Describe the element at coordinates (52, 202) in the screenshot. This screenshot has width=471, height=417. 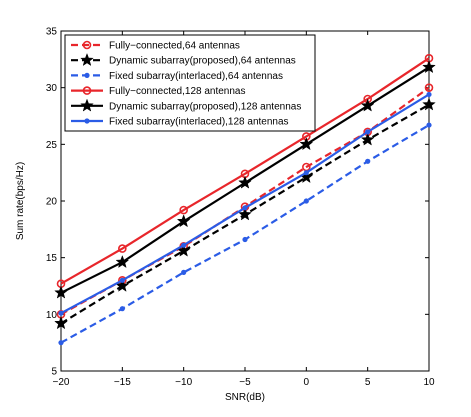
I see `y-tick-label: 20` at that location.